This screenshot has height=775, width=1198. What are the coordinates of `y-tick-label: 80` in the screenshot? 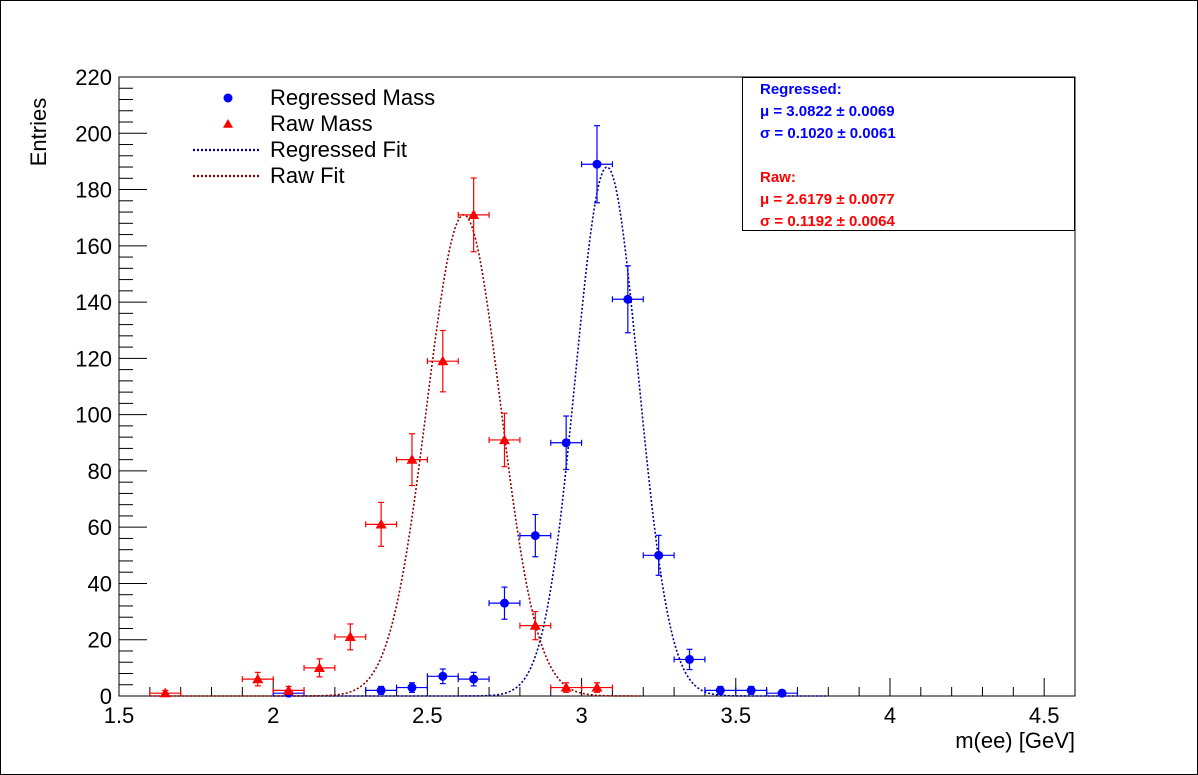 It's located at (100, 471).